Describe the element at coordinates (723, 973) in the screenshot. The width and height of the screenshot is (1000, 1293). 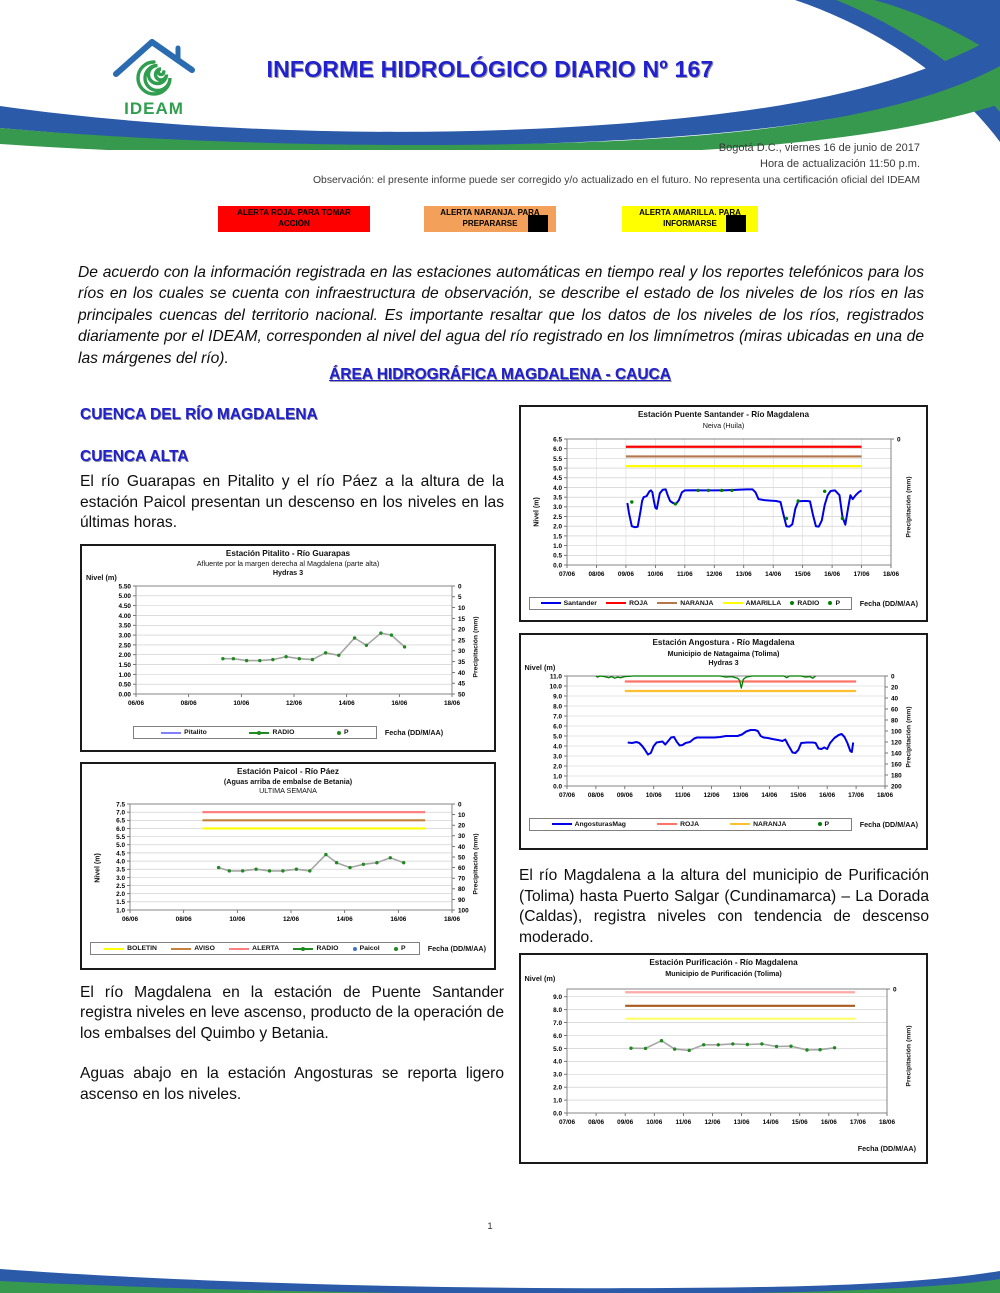
I see `chart-subtitle: Municipio de Purificación (Tolima)` at that location.